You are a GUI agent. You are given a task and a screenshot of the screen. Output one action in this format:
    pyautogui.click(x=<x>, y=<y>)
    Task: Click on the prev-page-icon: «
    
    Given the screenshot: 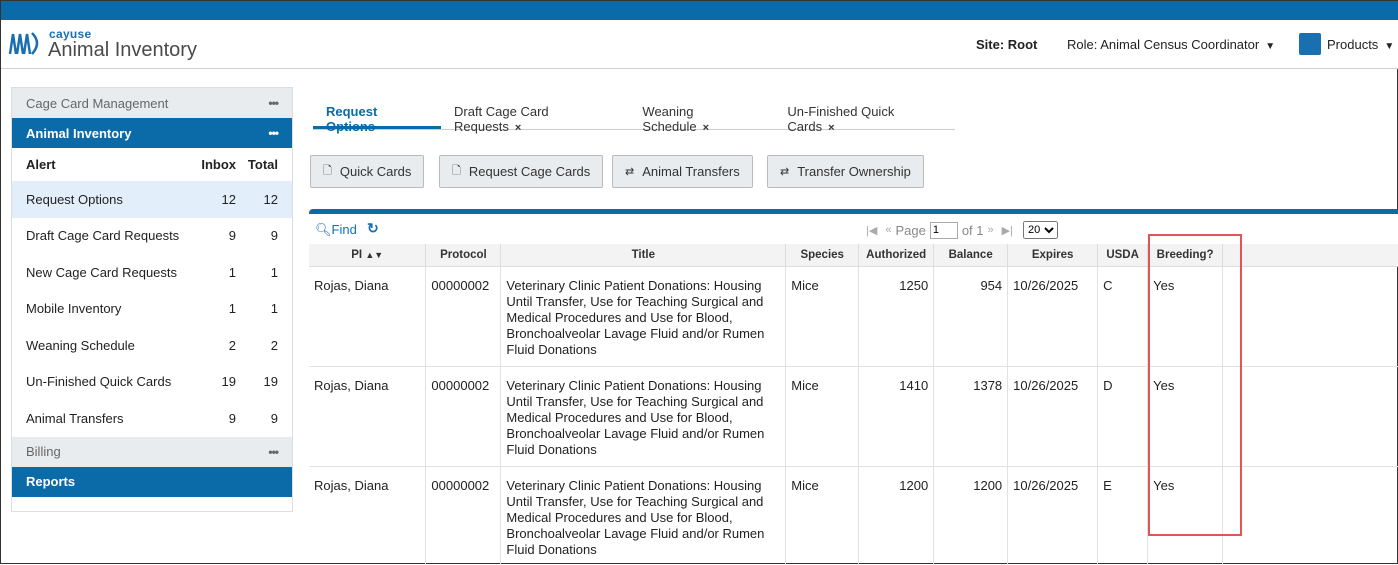 What is the action you would take?
    pyautogui.click(x=888, y=230)
    